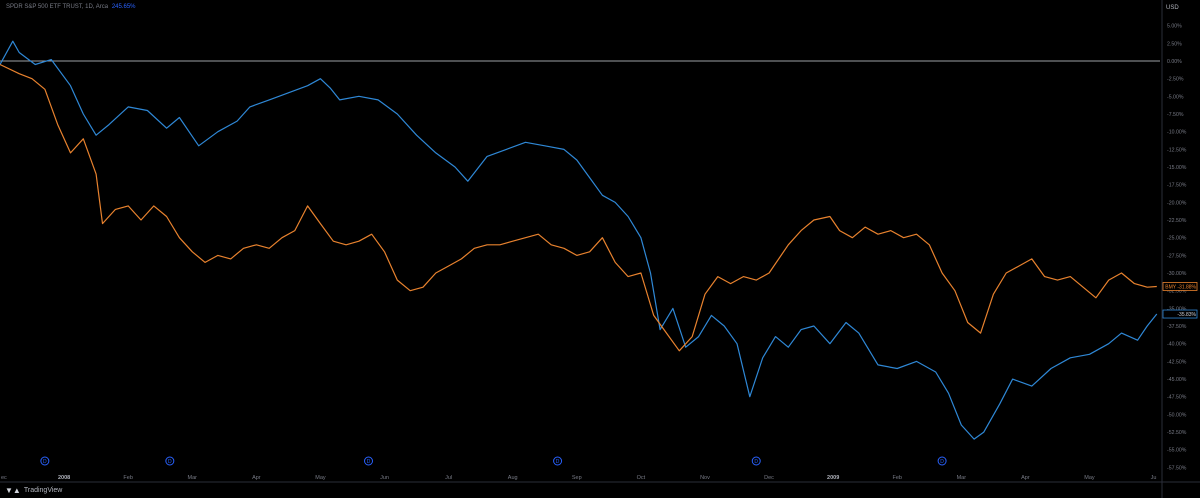  What do you see at coordinates (43, 490) in the screenshot?
I see `brand-label: TradingView` at bounding box center [43, 490].